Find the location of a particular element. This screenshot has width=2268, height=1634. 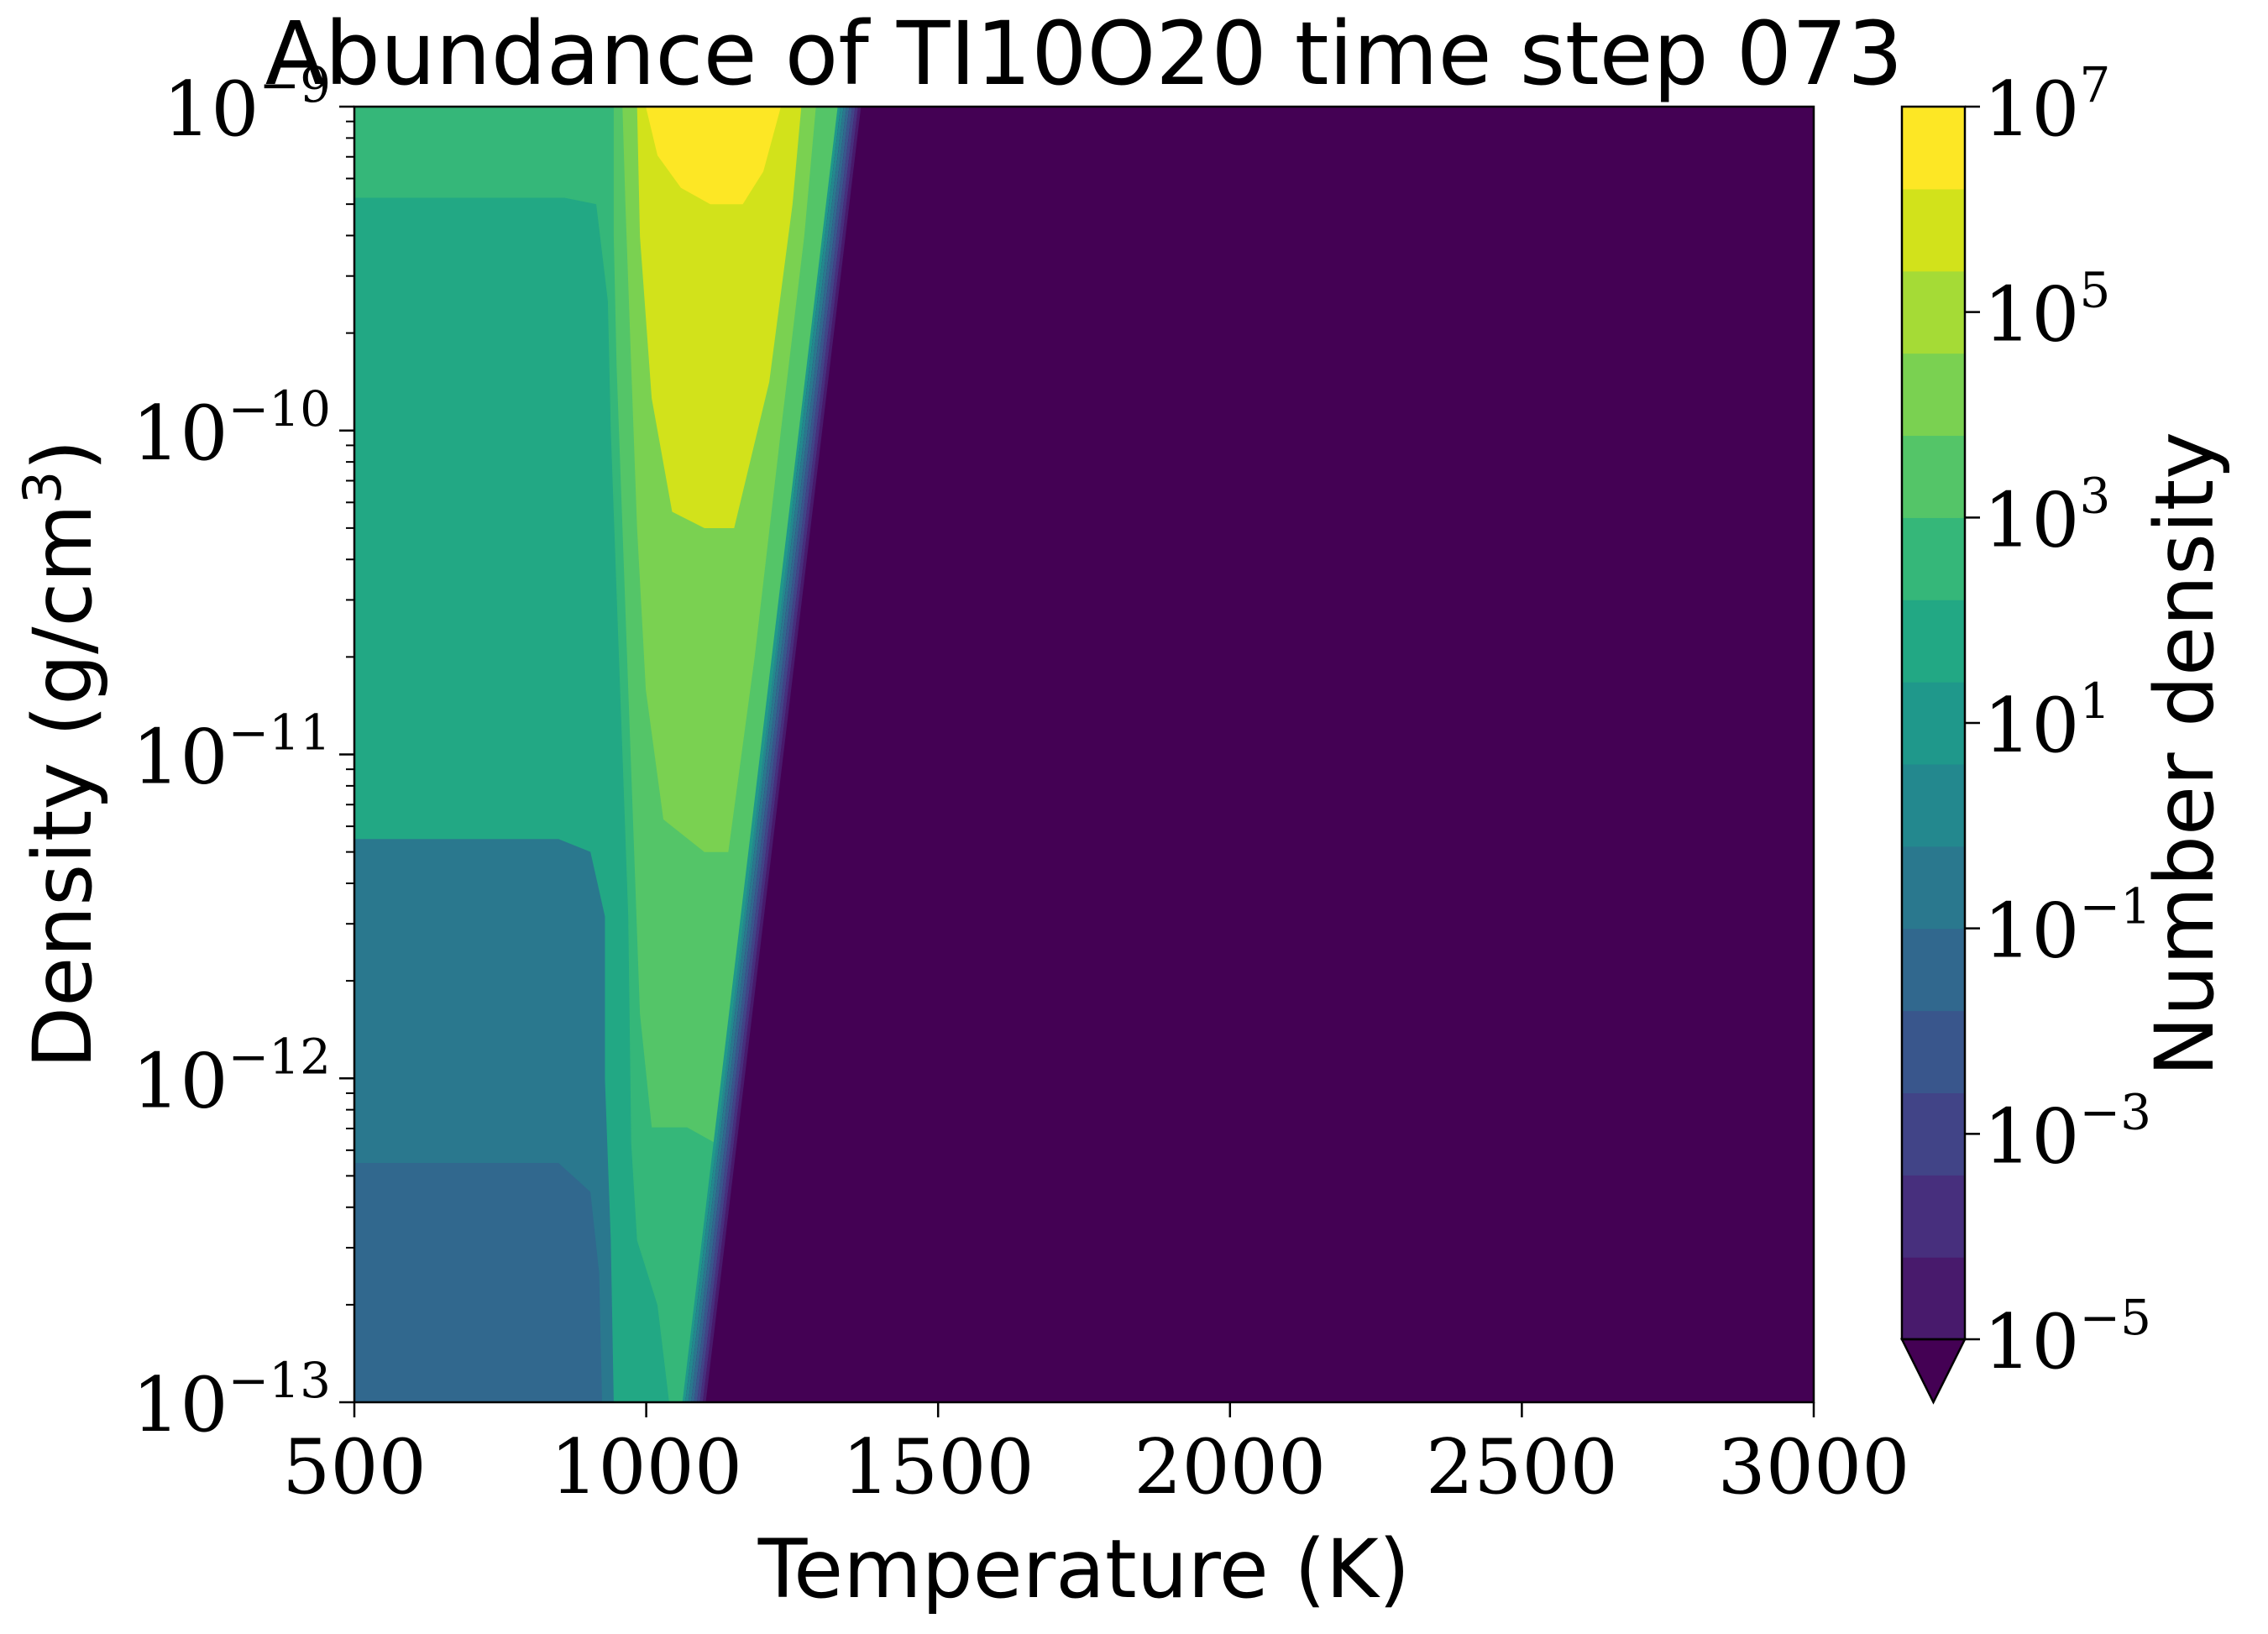

colorbar-tick-label: 10⁵ is located at coordinates (2047, 310).